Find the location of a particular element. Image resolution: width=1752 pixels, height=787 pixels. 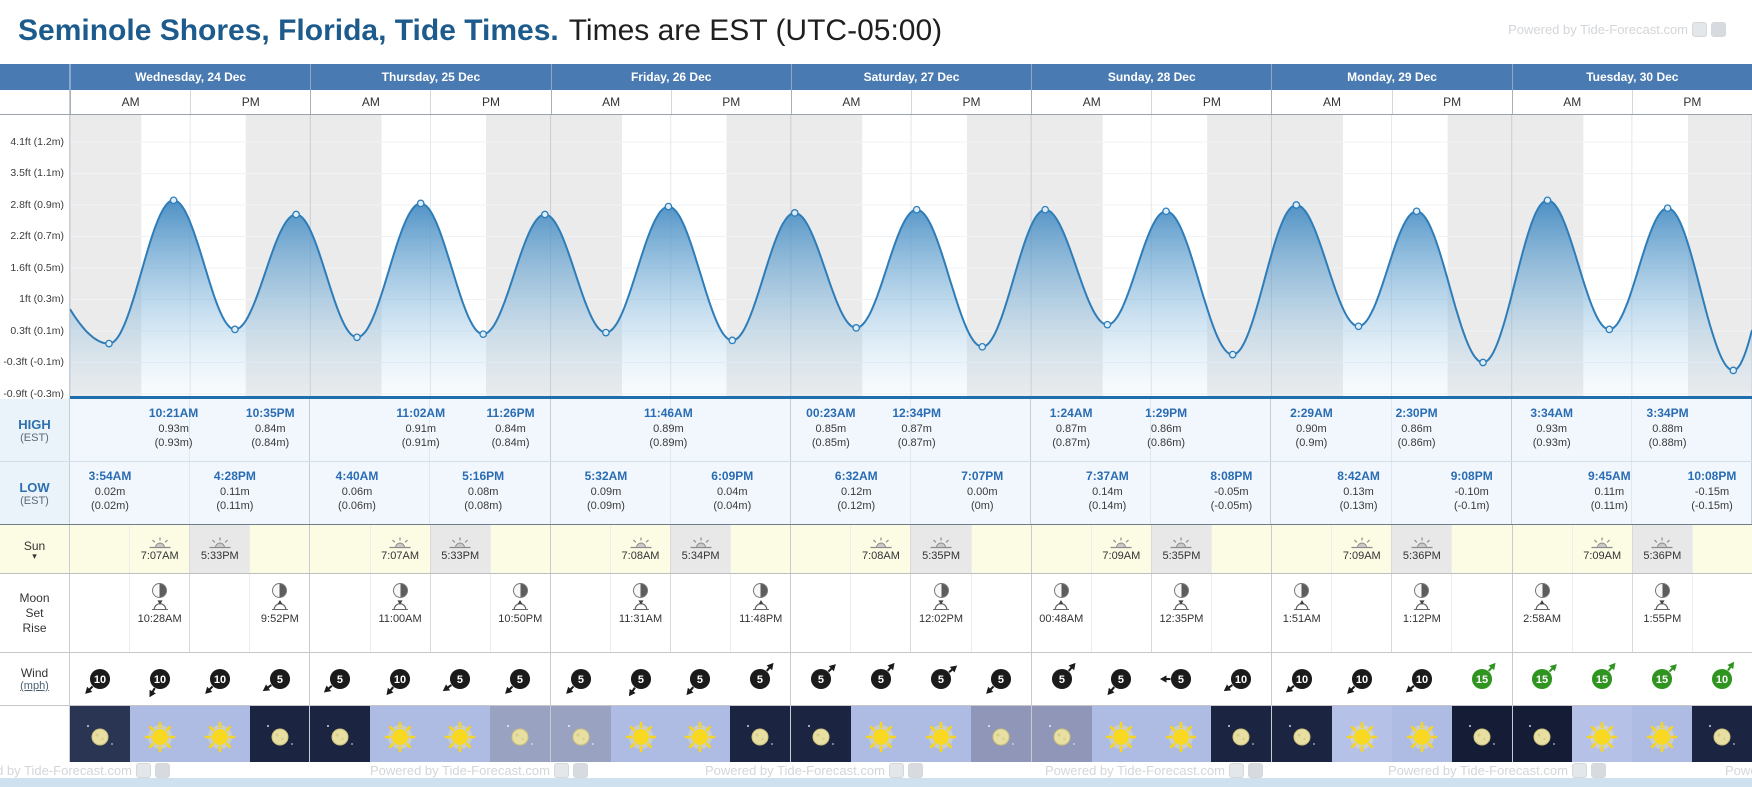

high-tide-height-alt: (0.89m) is located at coordinates (668, 442).